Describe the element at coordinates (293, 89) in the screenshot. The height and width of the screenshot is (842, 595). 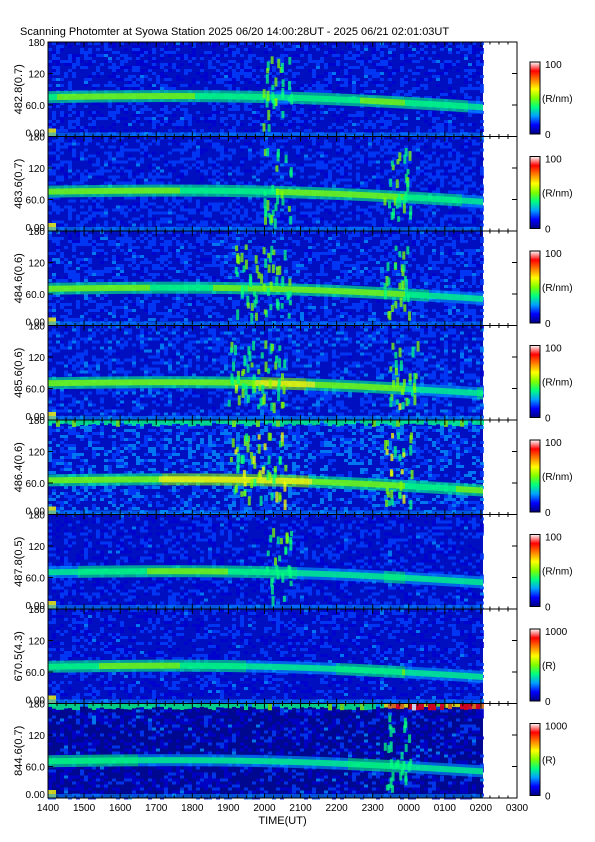
I see `panel-1: 0.00 60.0 120 180 482.8(0.7) 100 0 (R/nm)` at that location.